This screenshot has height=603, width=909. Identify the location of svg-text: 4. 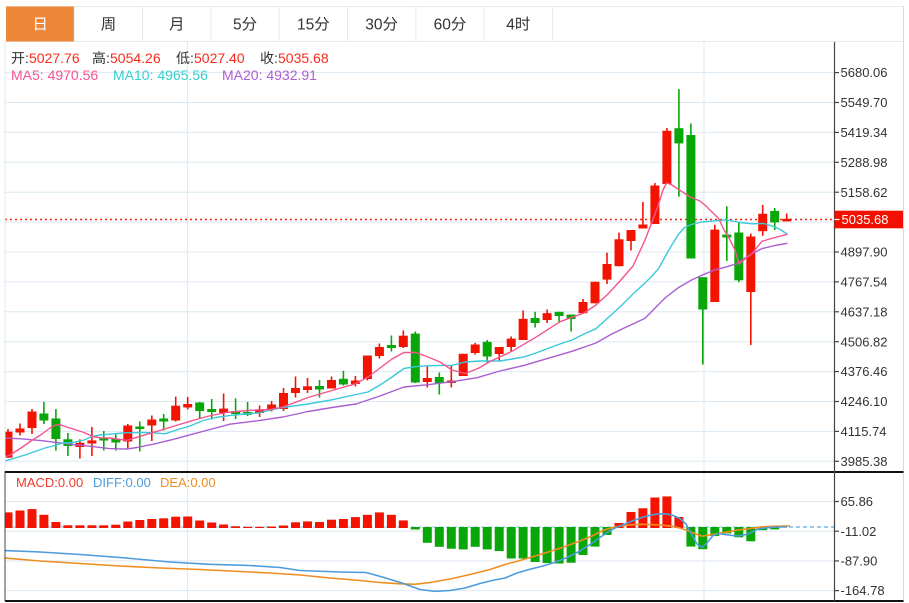
(510, 25).